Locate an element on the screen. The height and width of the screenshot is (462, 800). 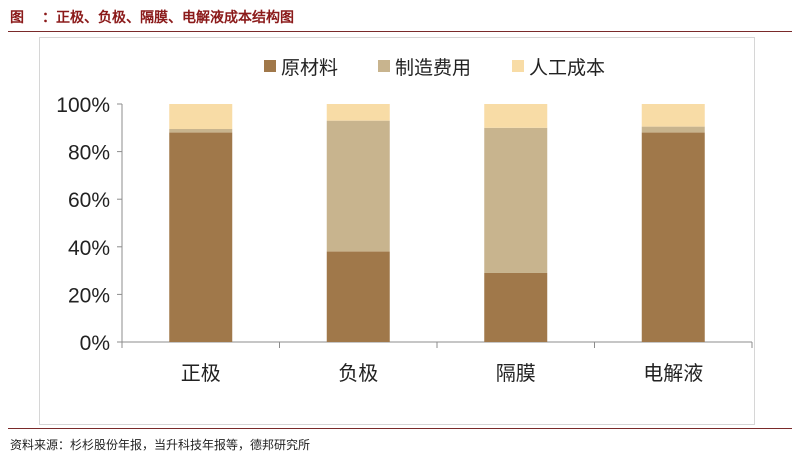
source-note: 资料来源：杉杉股份年报，当升科技年报等，德邦研究所 is located at coordinates (160, 445).